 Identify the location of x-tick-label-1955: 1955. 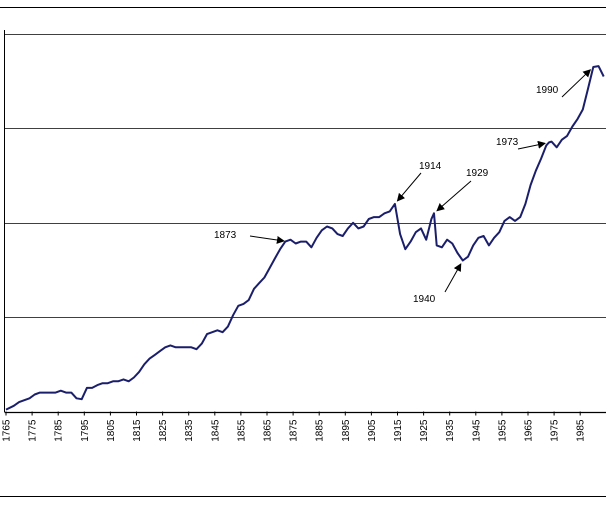
(502, 430).